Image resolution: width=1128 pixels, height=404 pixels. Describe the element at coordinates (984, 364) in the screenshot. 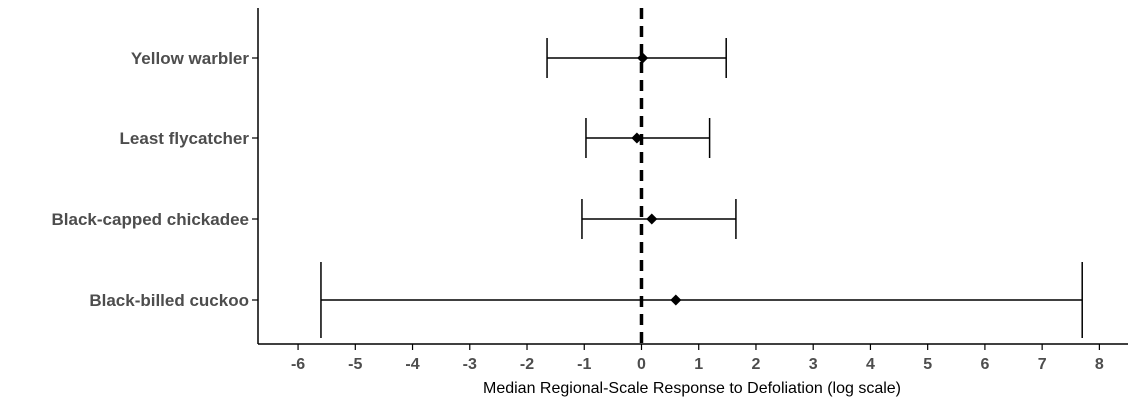

I see `x-tick-label: 6` at that location.